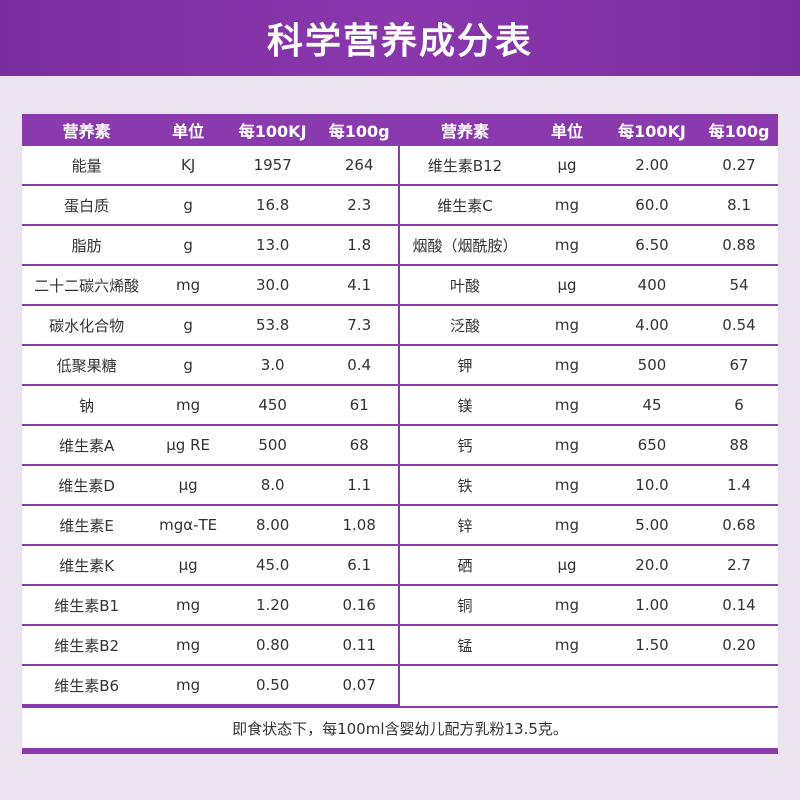 The image size is (800, 800). I want to click on cell-per-100g: 2.3, so click(359, 205).